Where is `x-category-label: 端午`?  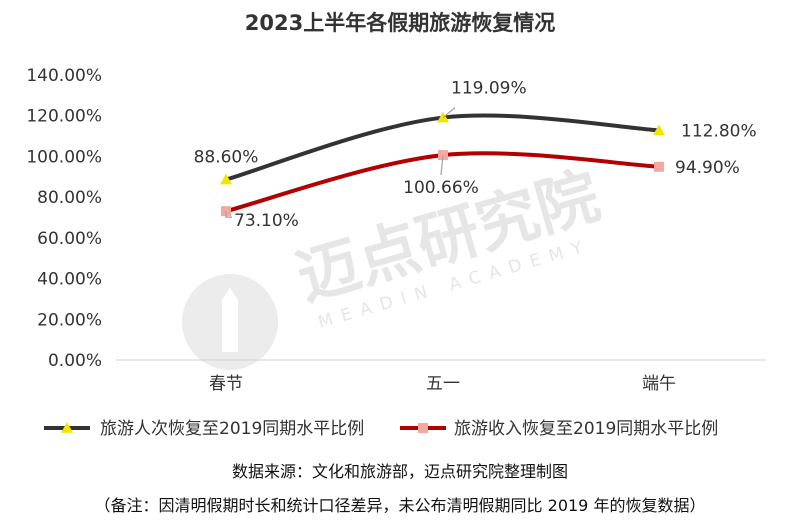
x-category-label: 端午 is located at coordinates (659, 384).